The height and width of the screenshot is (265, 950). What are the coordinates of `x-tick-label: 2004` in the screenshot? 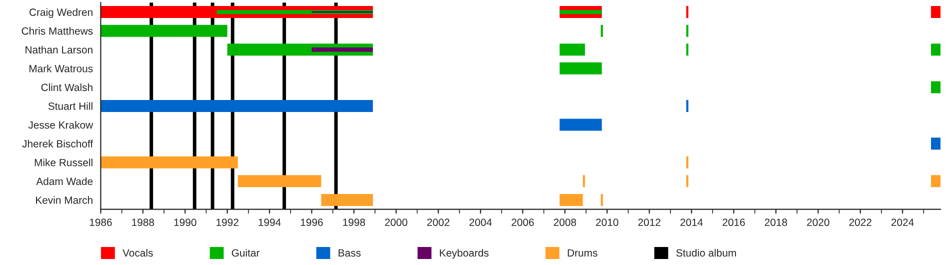 It's located at (480, 222).